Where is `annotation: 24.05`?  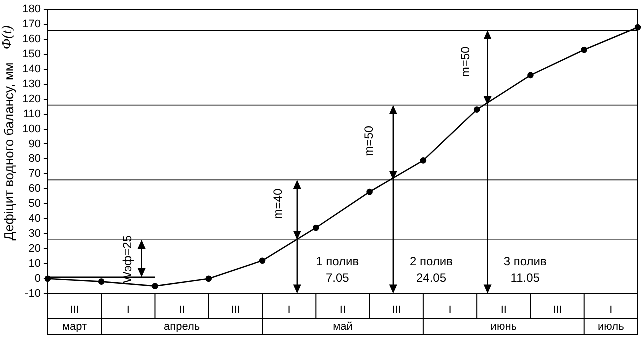 annotation: 24.05 is located at coordinates (431, 278).